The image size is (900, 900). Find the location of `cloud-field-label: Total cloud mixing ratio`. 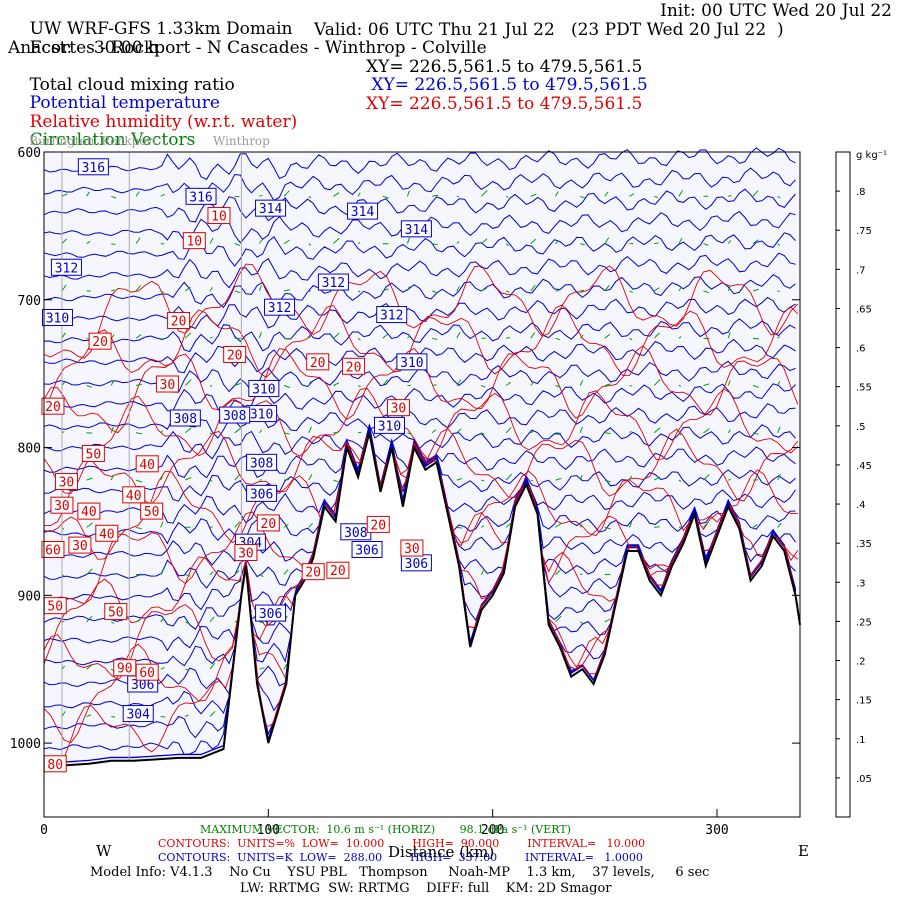

cloud-field-label: Total cloud mixing ratio is located at coordinates (132, 84).